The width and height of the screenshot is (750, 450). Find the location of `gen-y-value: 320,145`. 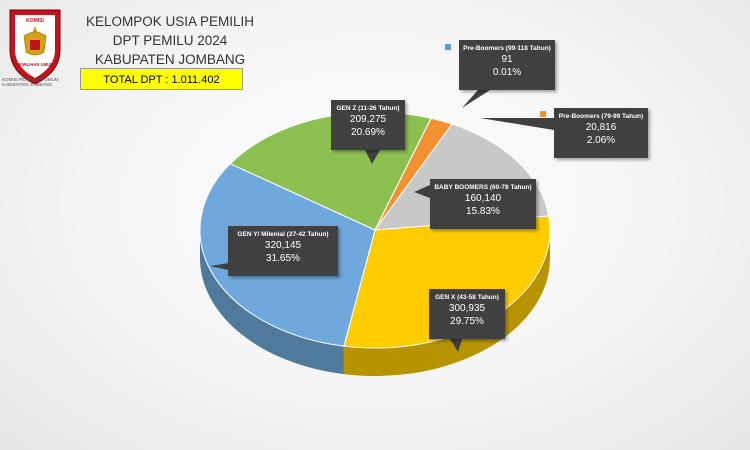

gen-y-value: 320,145 is located at coordinates (283, 245).